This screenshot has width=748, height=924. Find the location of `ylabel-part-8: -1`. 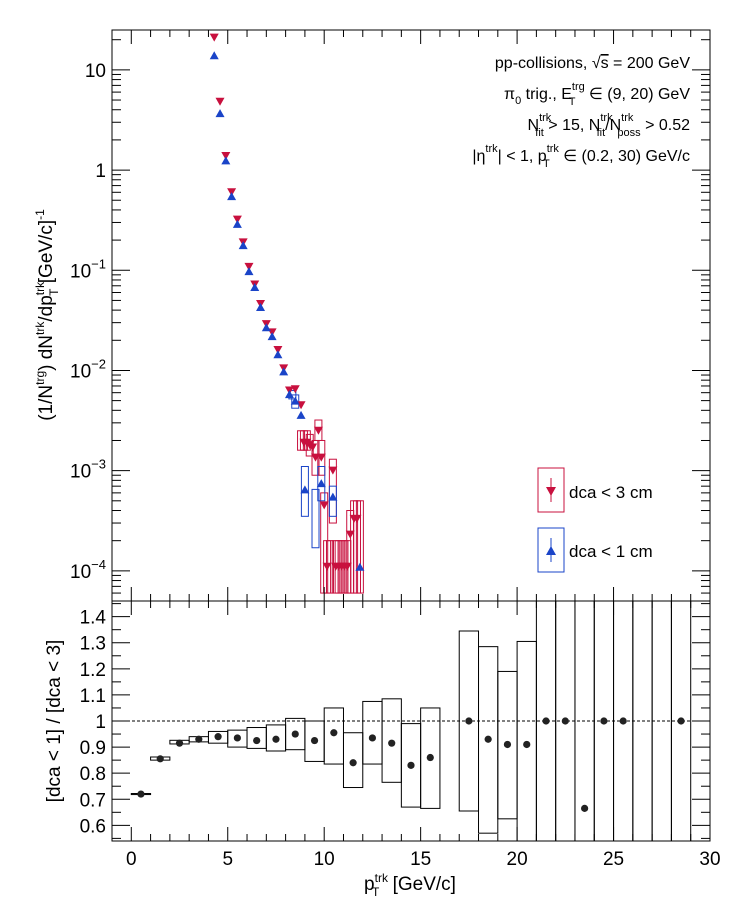

ylabel-part-8: -1 is located at coordinates (40, 214).